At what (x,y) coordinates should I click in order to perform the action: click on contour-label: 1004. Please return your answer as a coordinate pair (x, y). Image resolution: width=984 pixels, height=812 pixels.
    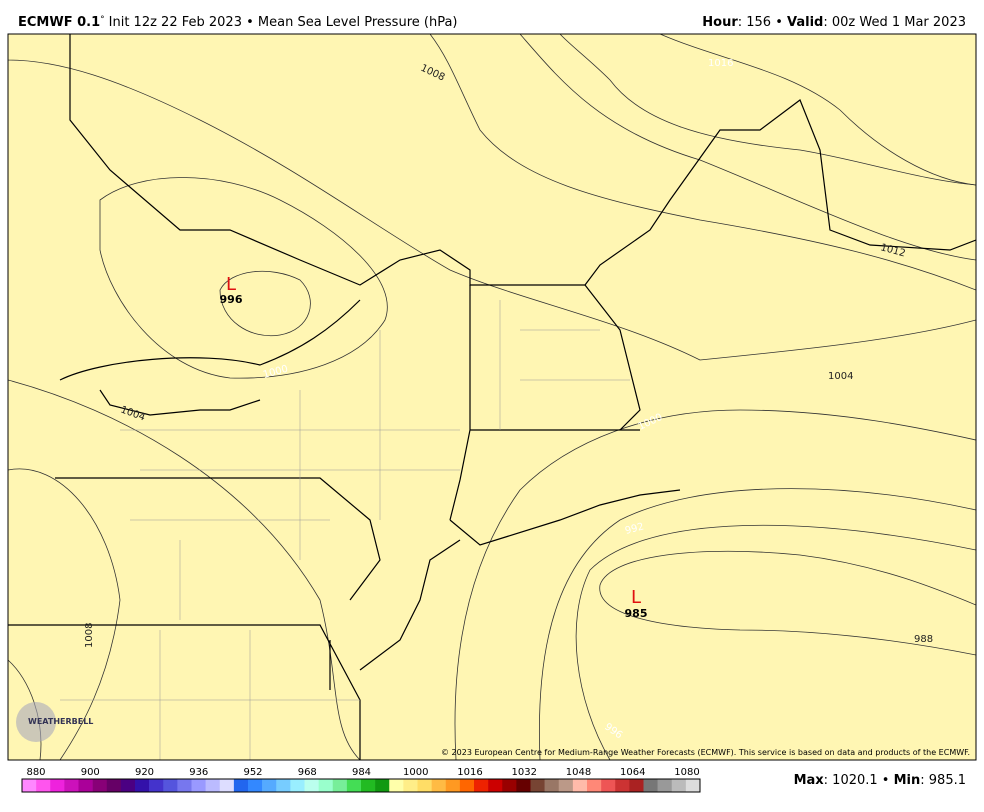
    Looking at the image, I should click on (840, 376).